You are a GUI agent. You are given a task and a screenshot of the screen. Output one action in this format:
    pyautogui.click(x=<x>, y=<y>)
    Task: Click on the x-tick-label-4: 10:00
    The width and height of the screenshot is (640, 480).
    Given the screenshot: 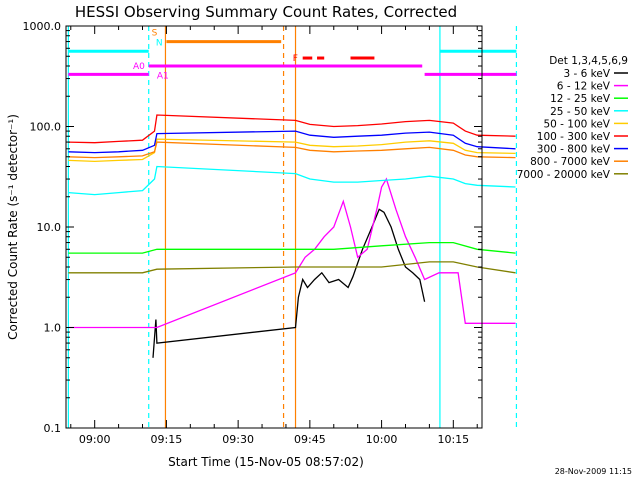 What is the action you would take?
    pyautogui.click(x=382, y=439)
    